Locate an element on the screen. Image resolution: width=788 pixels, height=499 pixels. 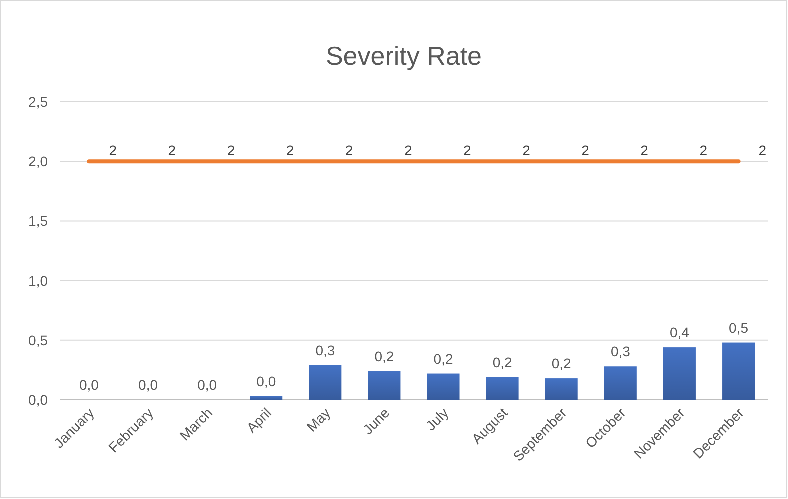
y-tick-label: 0,0 is located at coordinates (38, 400).